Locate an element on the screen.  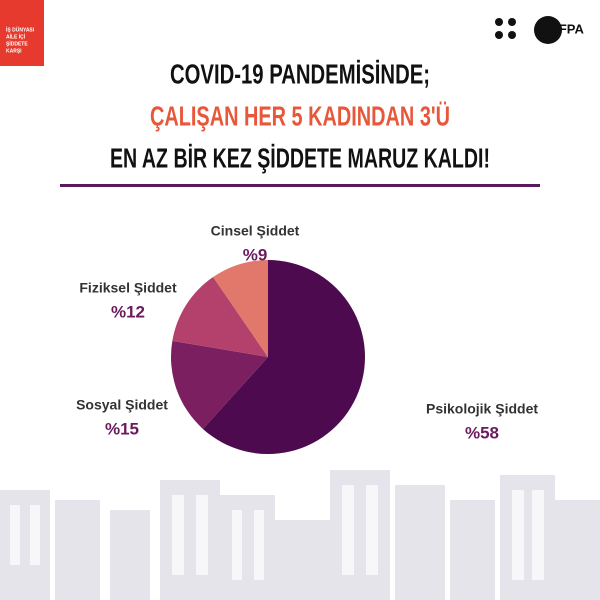
value-label: %9 is located at coordinates (255, 254).